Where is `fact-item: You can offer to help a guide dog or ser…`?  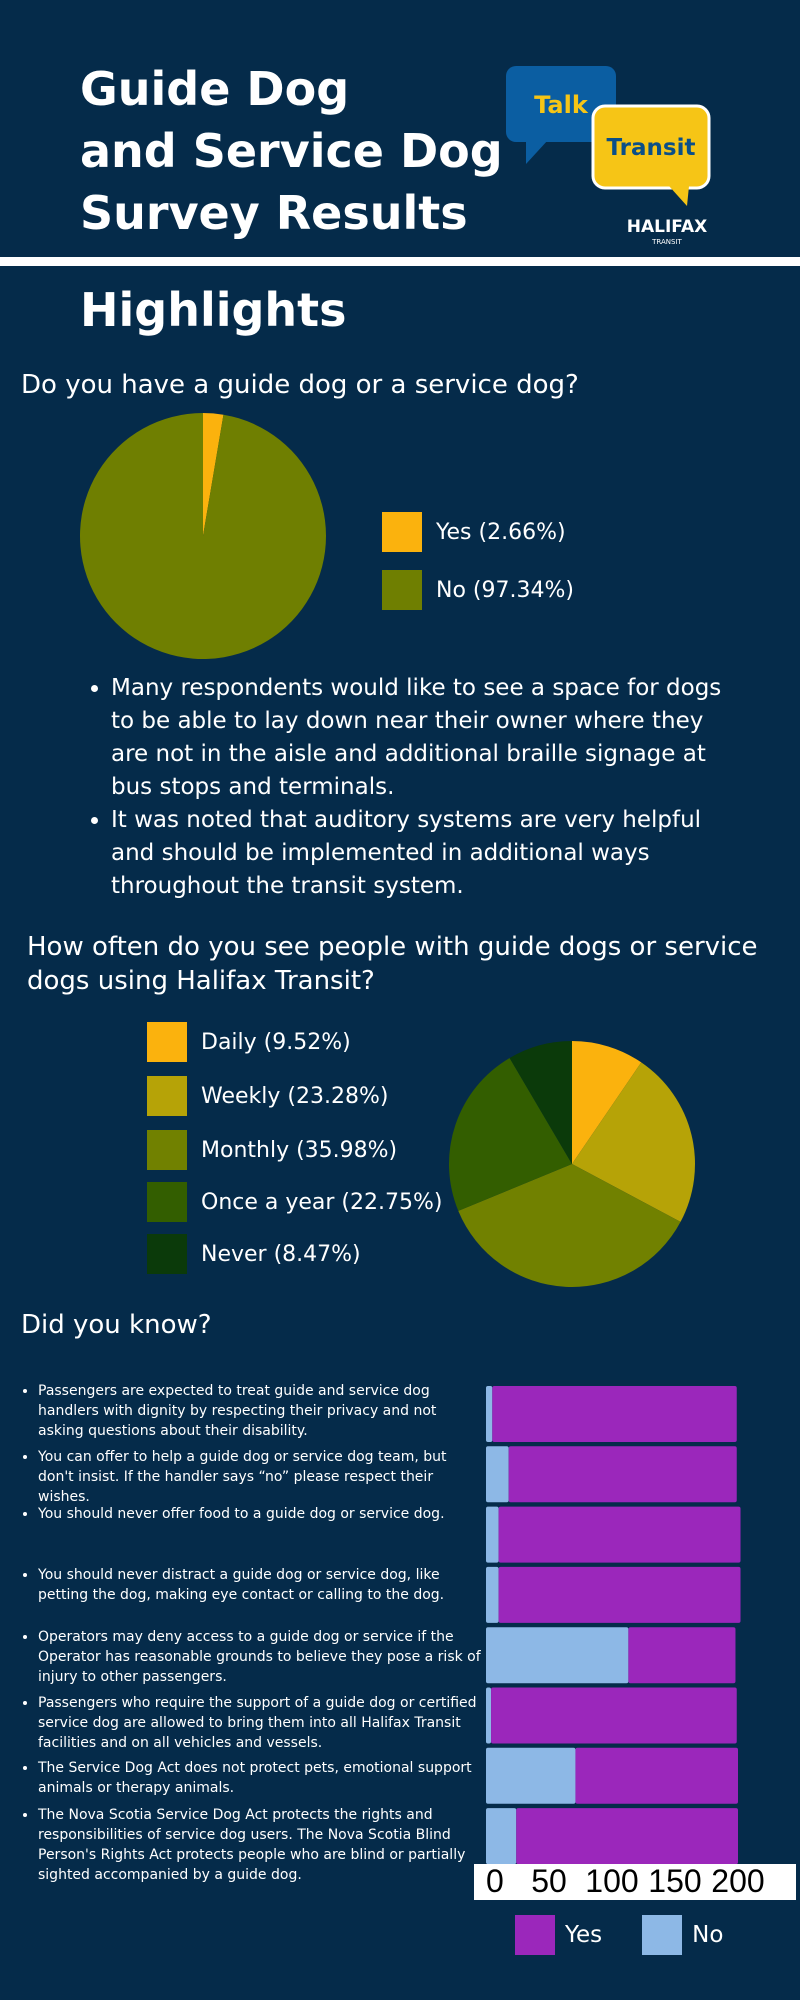 fact-item: You can offer to help a guide dog or ser… is located at coordinates (254, 1477).